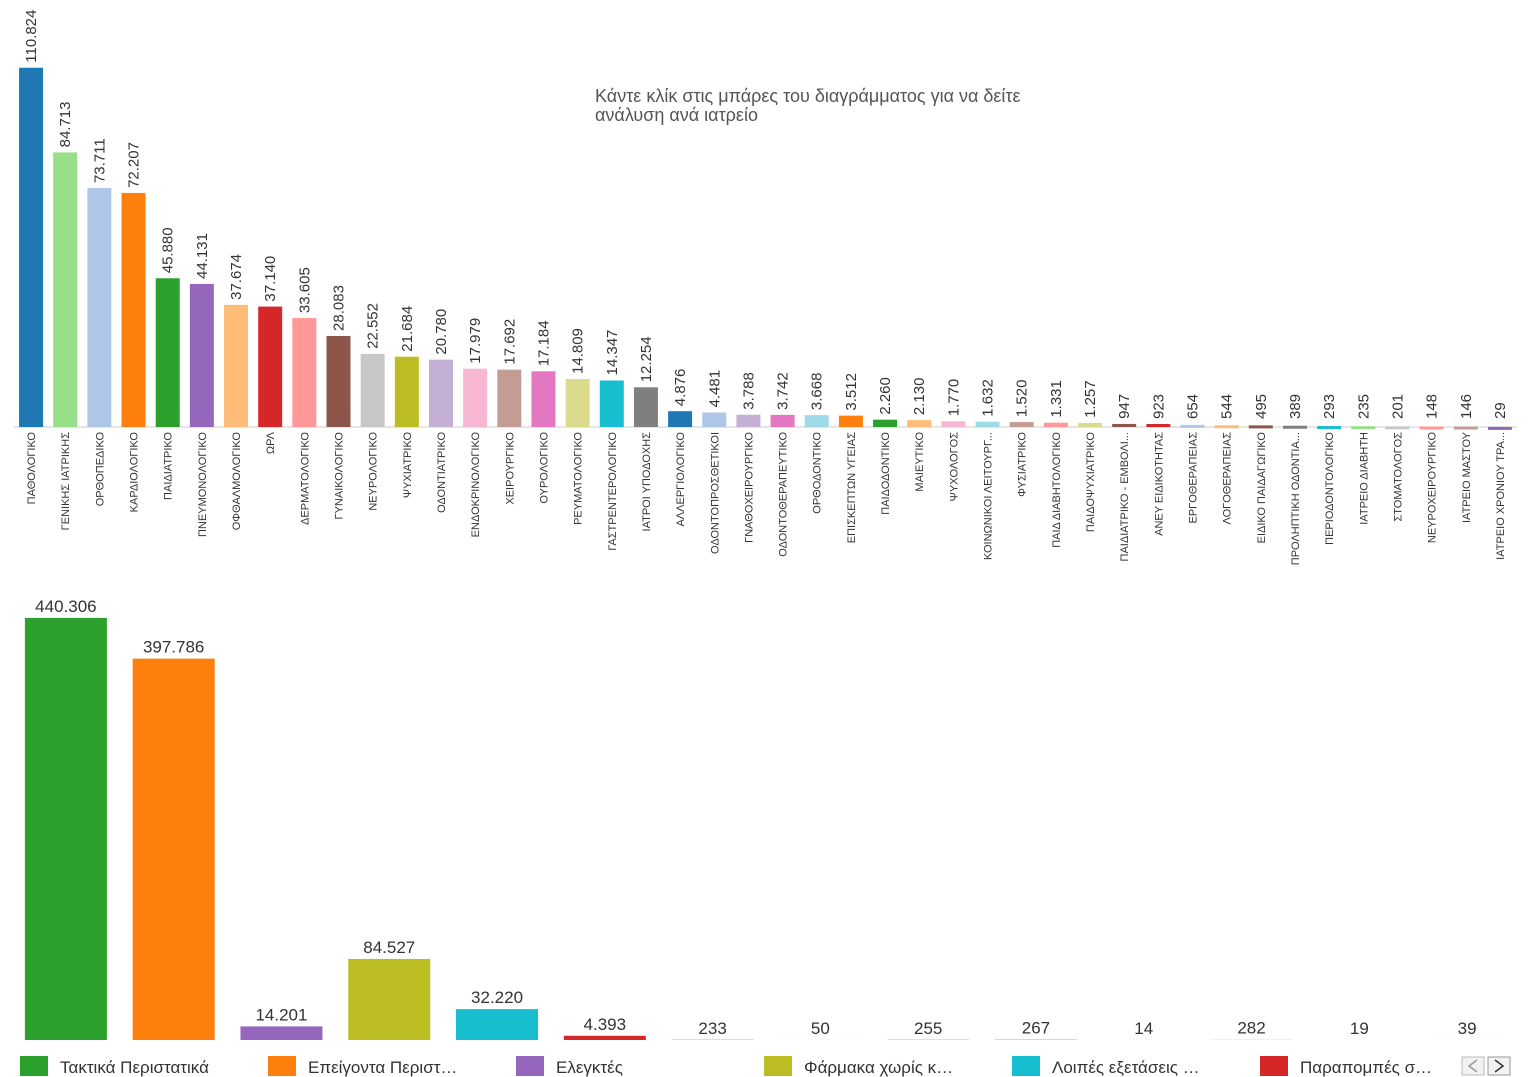 Image resolution: width=1532 pixels, height=1077 pixels. What do you see at coordinates (1473, 1066) in the screenshot?
I see `scroll-left` at bounding box center [1473, 1066].